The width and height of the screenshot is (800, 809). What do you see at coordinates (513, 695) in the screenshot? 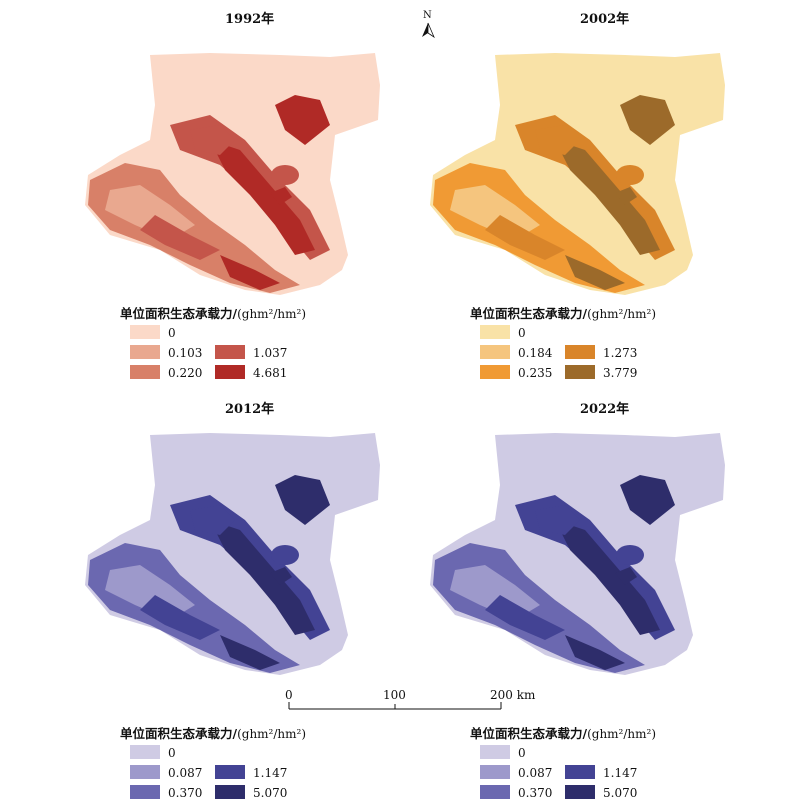
I see `scale-tick-200: 200 km` at bounding box center [513, 695].